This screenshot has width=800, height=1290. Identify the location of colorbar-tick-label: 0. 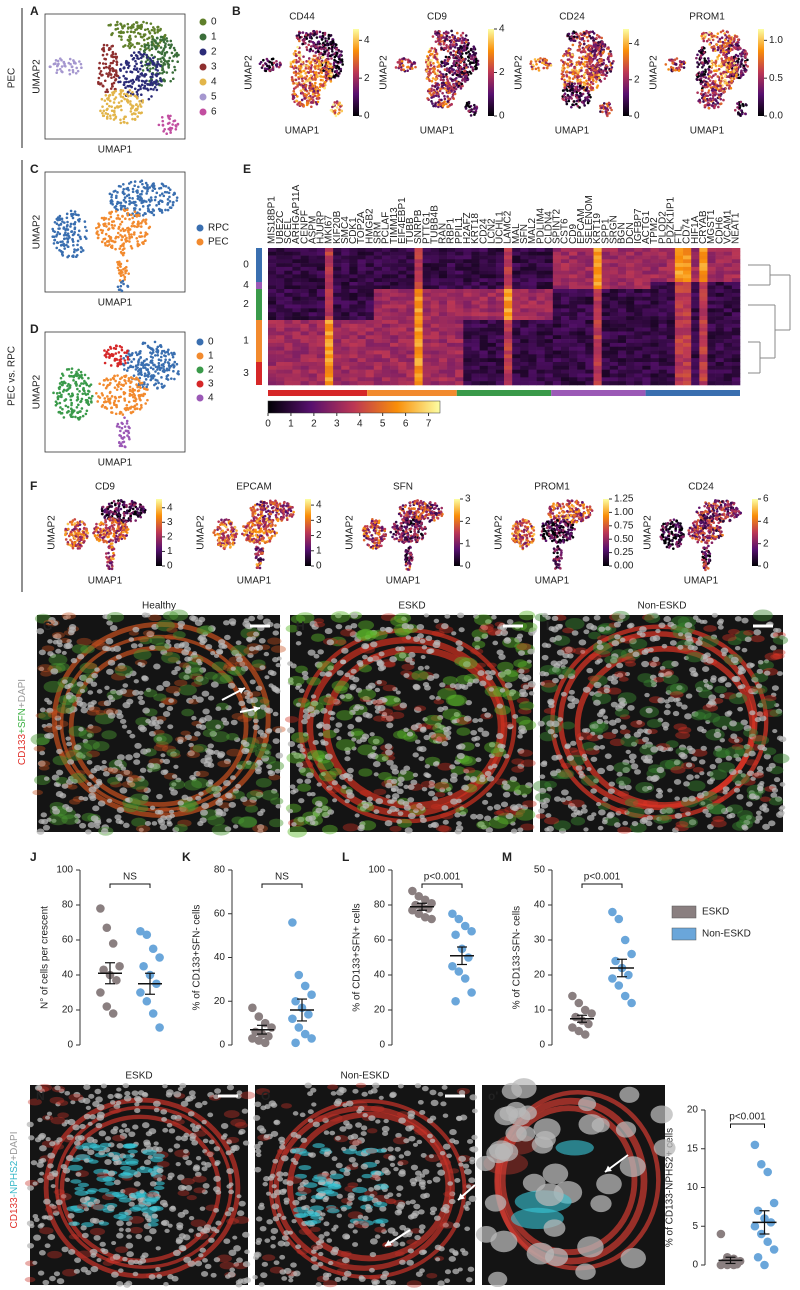
(637, 116).